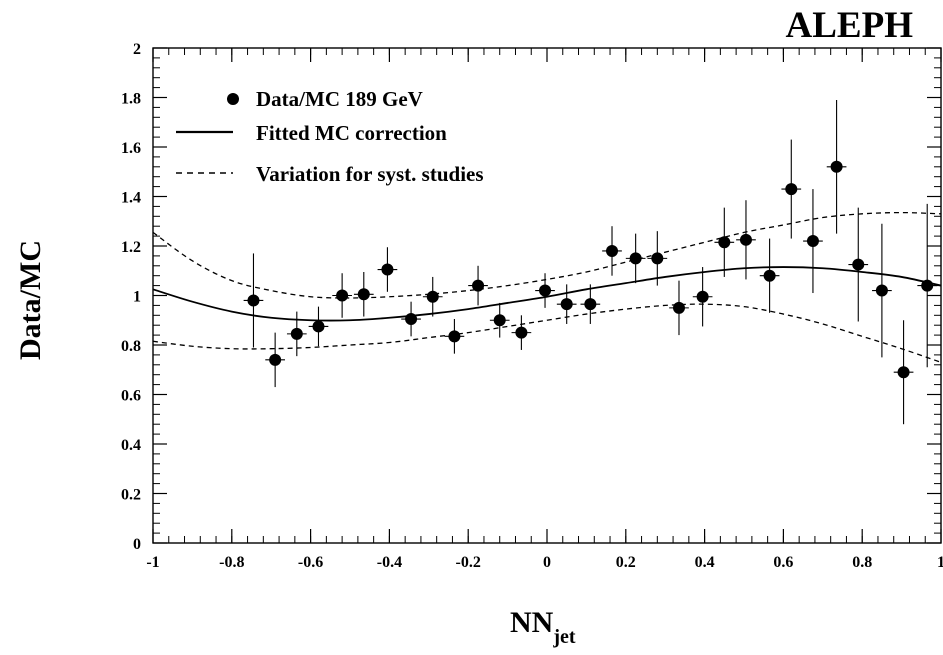 The height and width of the screenshot is (655, 943). What do you see at coordinates (131, 247) in the screenshot?
I see `y-tick-label: 1.2` at bounding box center [131, 247].